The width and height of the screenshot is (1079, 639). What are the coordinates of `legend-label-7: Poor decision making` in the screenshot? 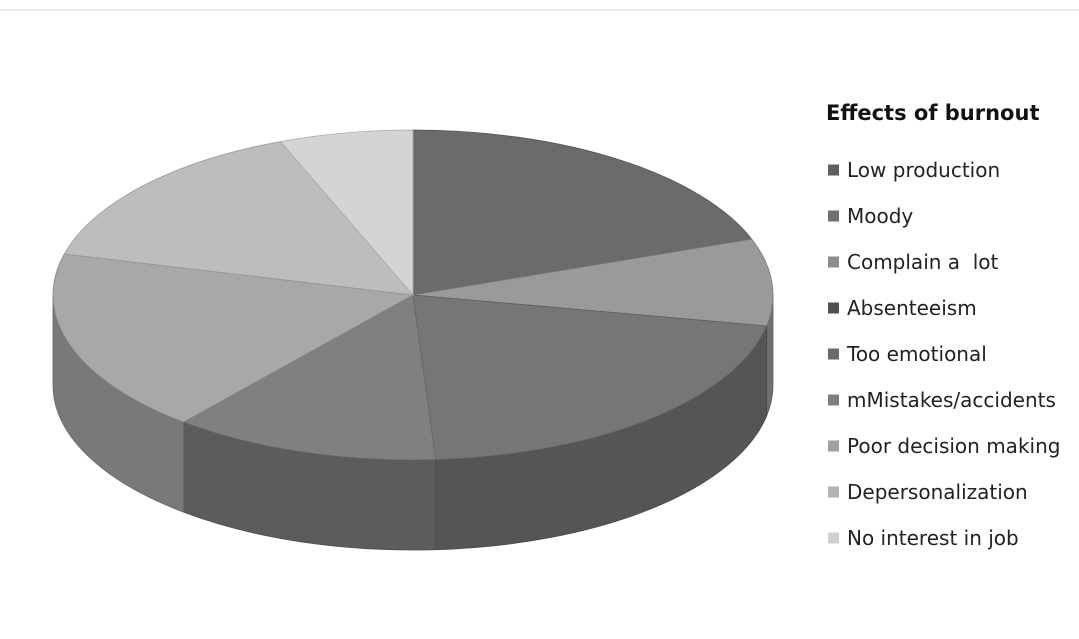 It's located at (953, 446).